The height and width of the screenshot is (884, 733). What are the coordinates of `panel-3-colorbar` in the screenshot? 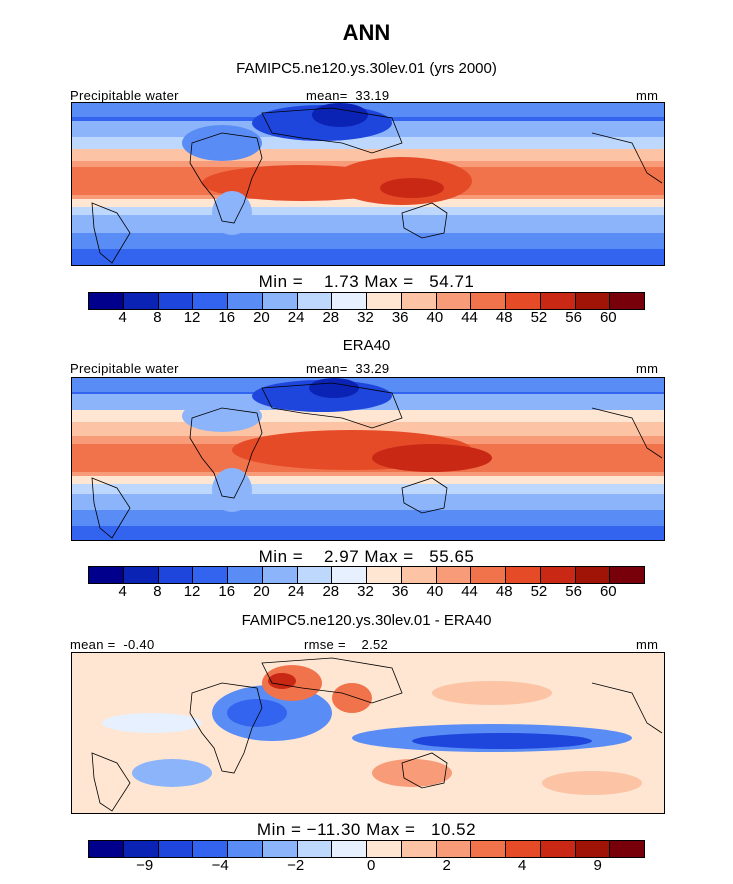 It's located at (366, 849).